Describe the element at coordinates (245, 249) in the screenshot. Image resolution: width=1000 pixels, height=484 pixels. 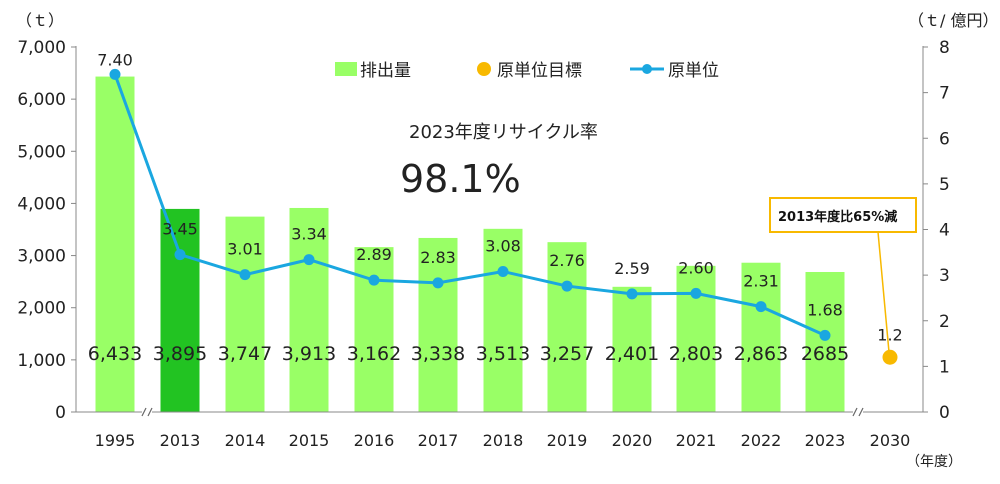
I see `intensity-value-label: 3.01` at that location.